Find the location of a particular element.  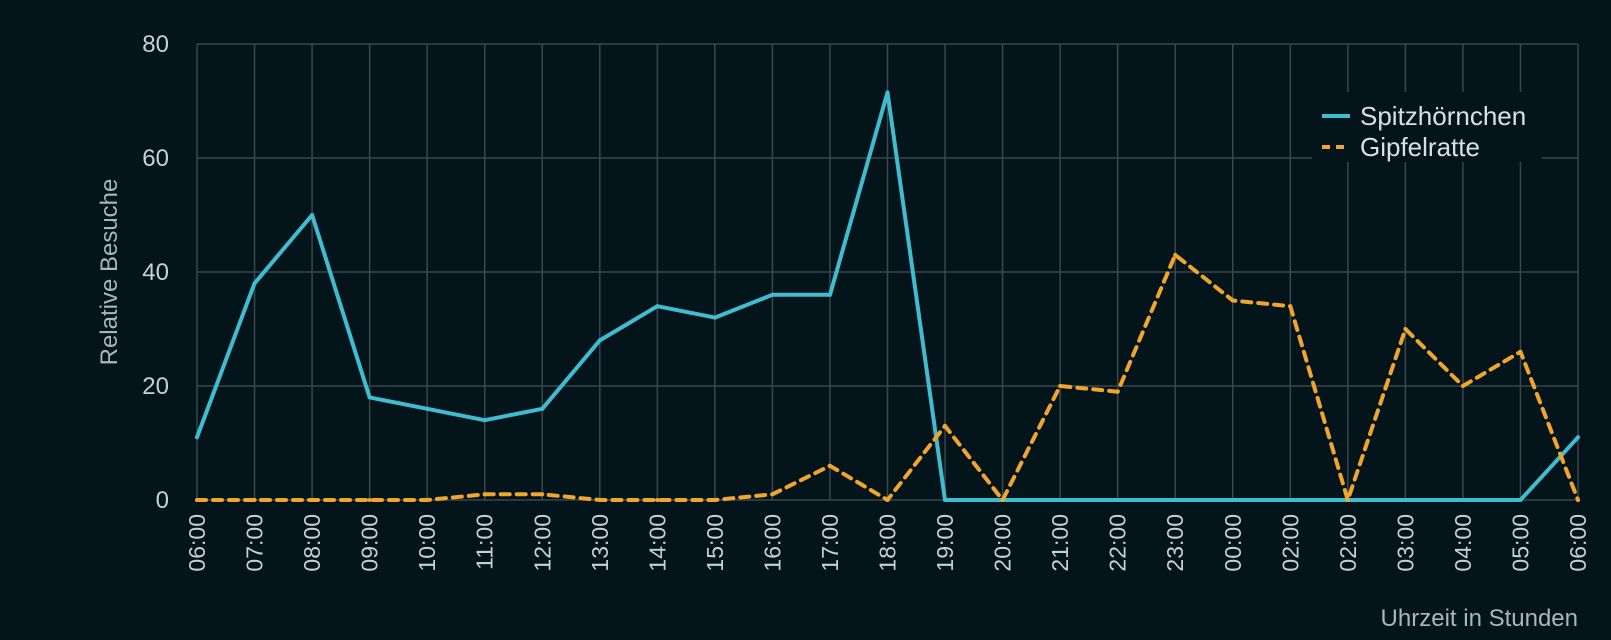

x-tick-label: 03:00 is located at coordinates (1405, 543).